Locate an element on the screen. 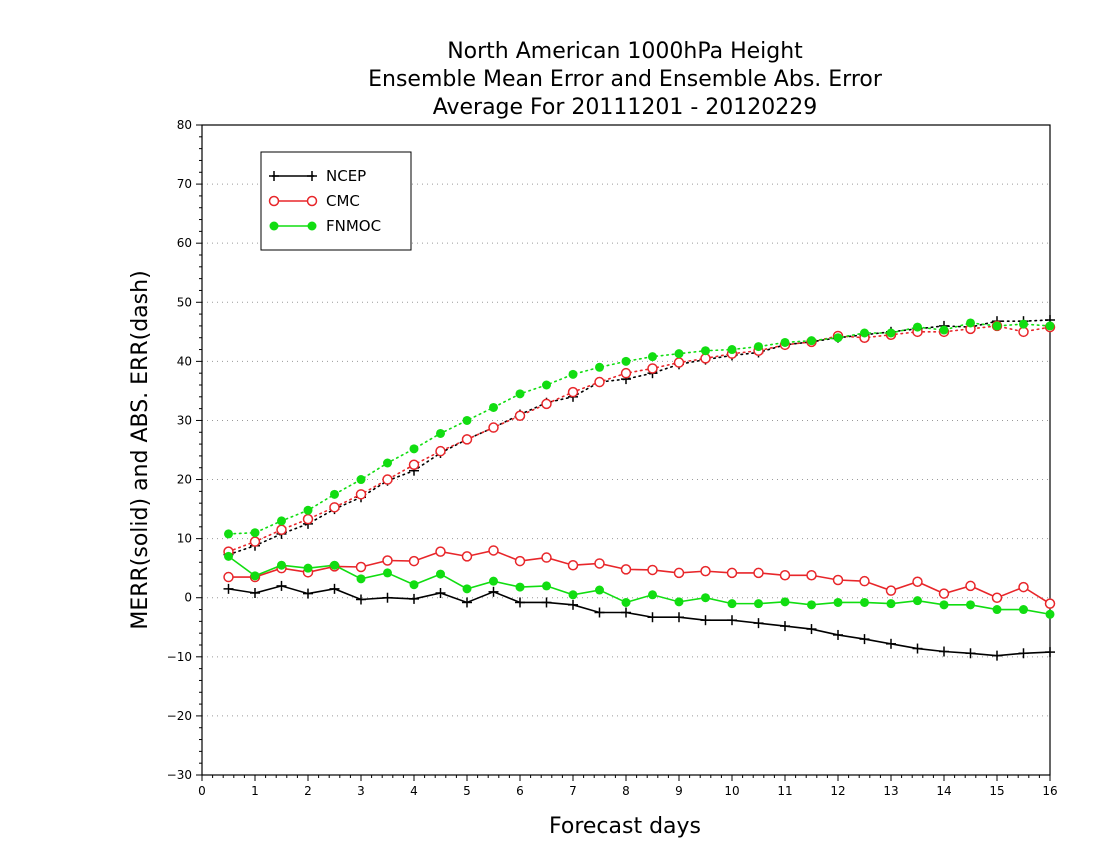 Image resolution: width=1100 pixels, height=850 pixels. y-tick-label: −30 is located at coordinates (179, 775).